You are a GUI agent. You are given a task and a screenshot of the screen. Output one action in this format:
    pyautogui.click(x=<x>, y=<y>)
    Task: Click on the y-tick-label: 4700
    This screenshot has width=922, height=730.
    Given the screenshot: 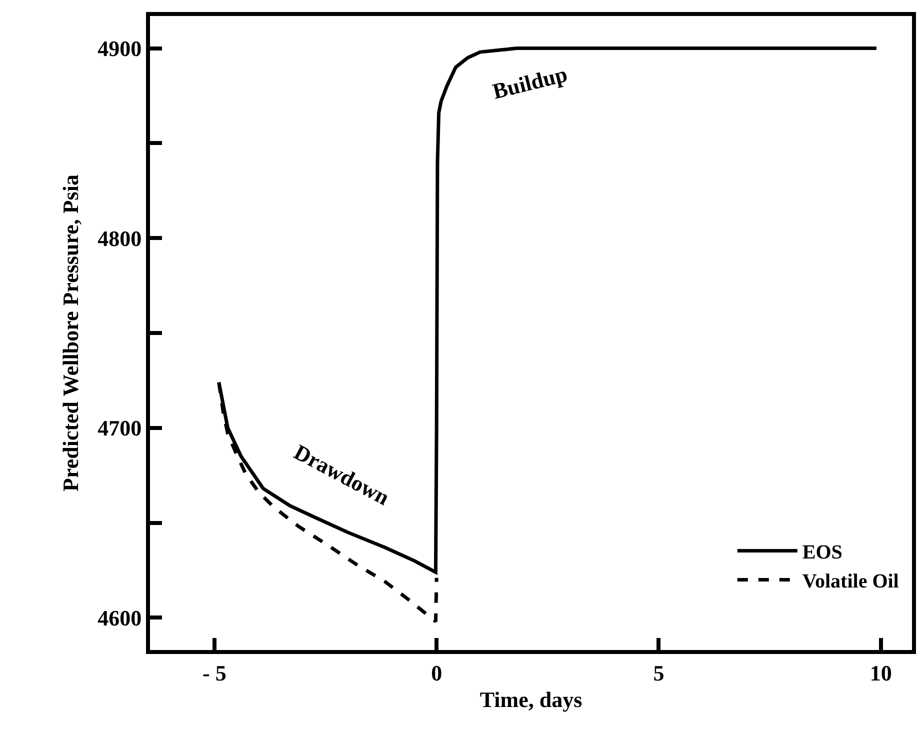 What is the action you would take?
    pyautogui.click(x=120, y=428)
    